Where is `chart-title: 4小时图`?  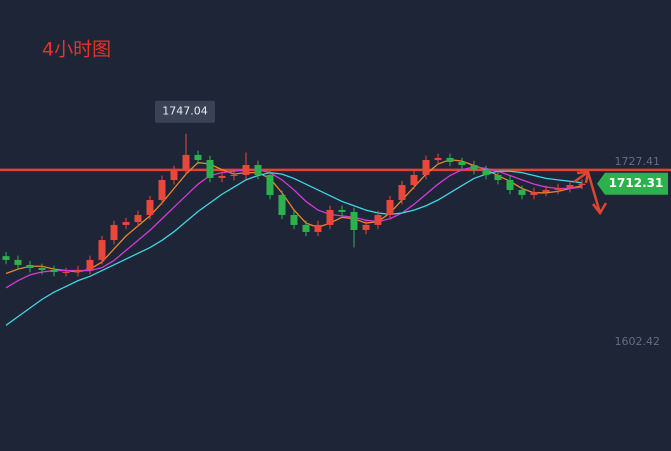
chart-title: 4小时图 is located at coordinates (76, 50).